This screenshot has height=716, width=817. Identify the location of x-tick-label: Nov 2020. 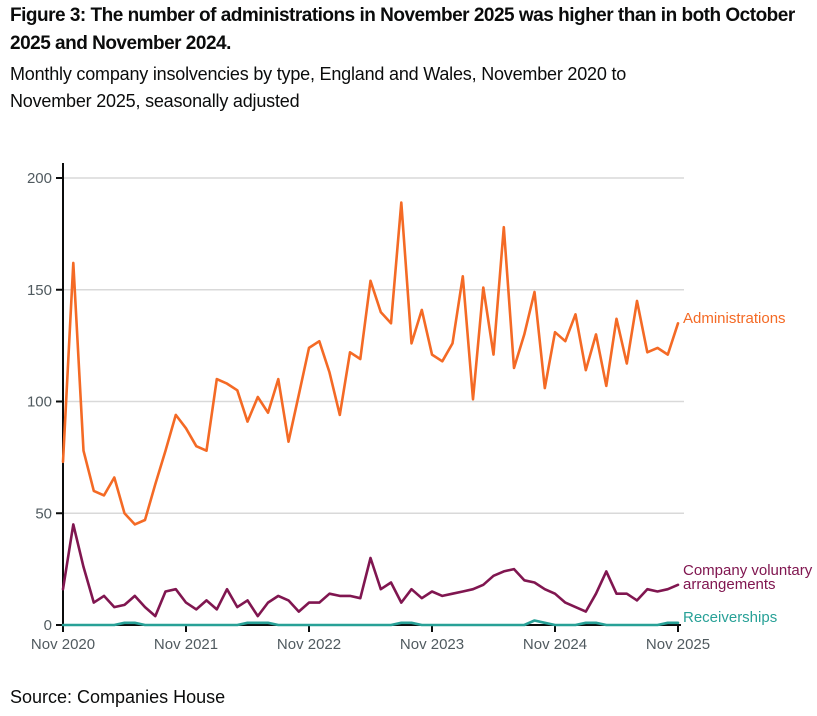
(63, 644).